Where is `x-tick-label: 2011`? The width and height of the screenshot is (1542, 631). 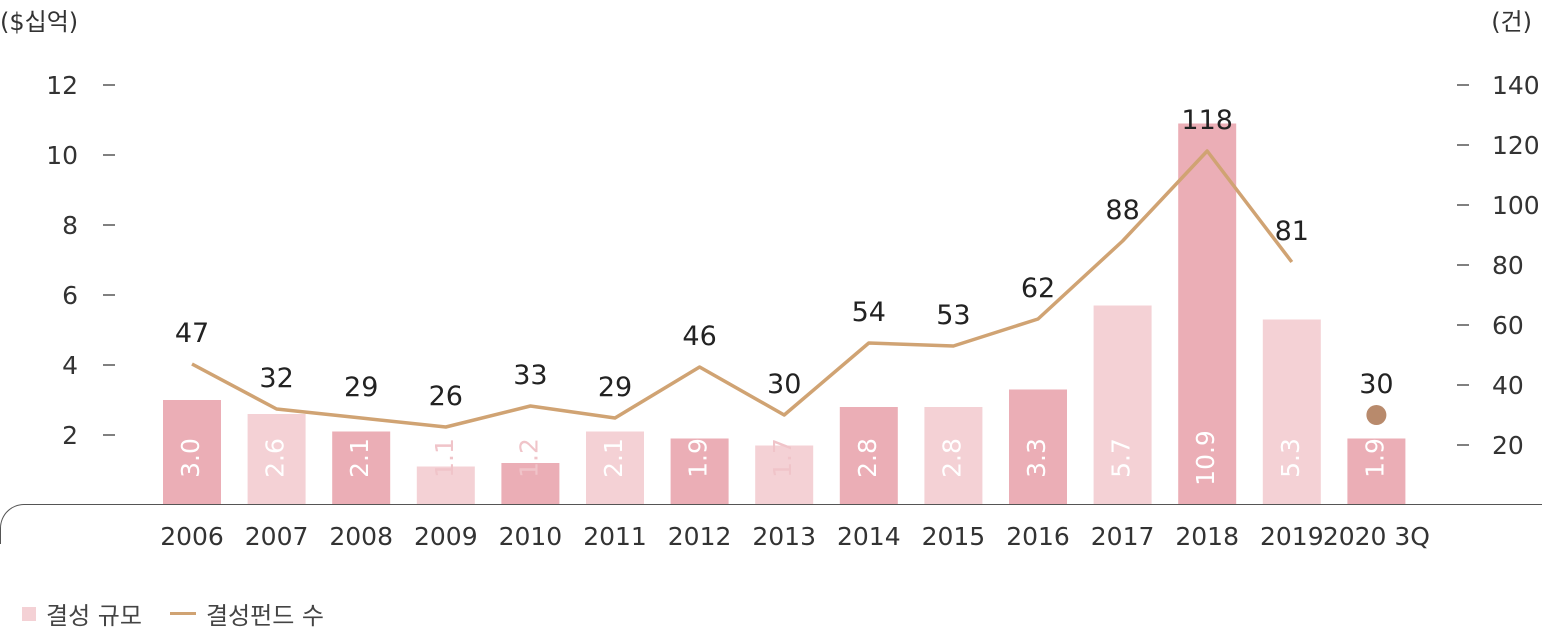
x-tick-label: 2011 is located at coordinates (615, 536).